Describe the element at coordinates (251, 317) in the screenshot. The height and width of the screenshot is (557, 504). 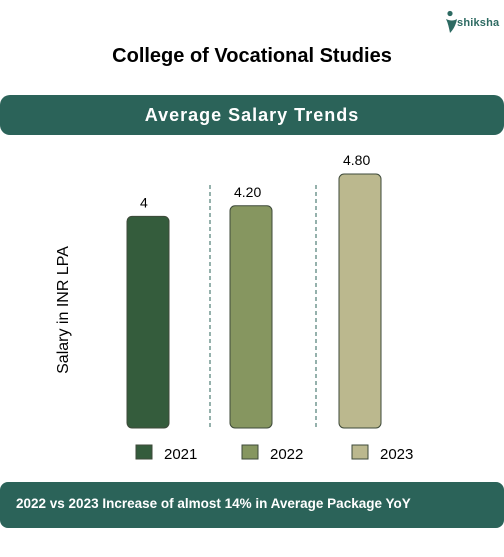
I see `bar-2022` at that location.